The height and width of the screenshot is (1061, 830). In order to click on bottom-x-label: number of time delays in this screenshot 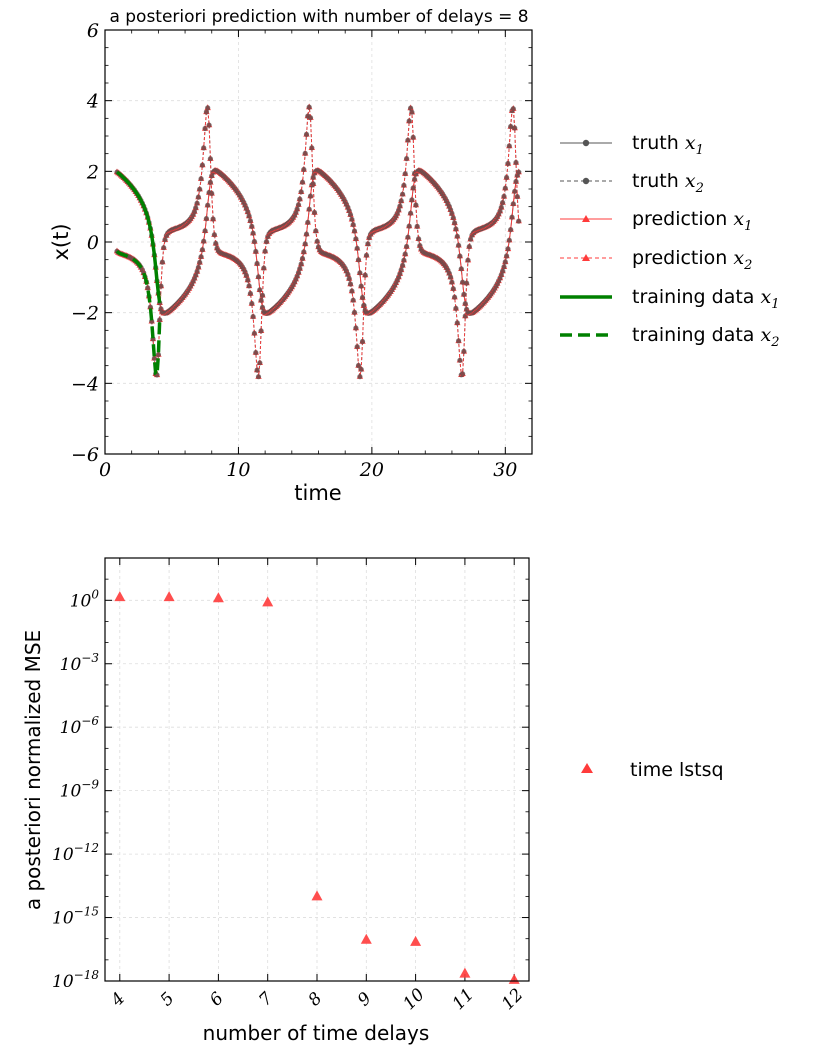, I will do `click(316, 1033)`.